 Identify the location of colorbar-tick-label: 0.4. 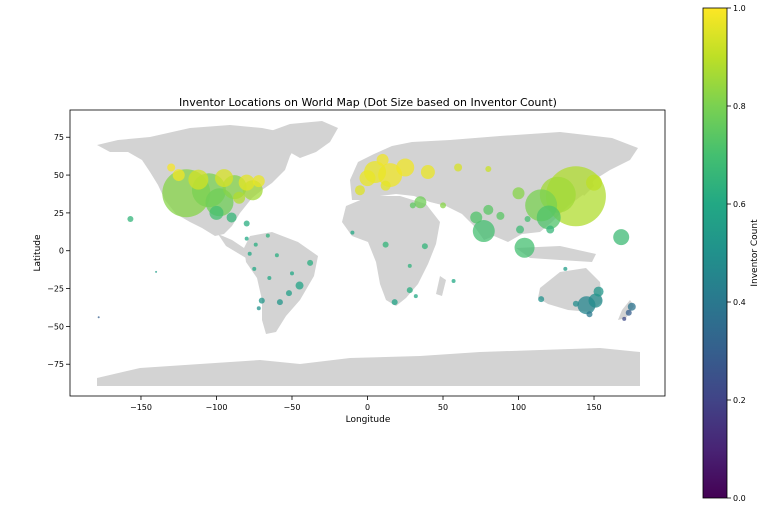
(739, 302).